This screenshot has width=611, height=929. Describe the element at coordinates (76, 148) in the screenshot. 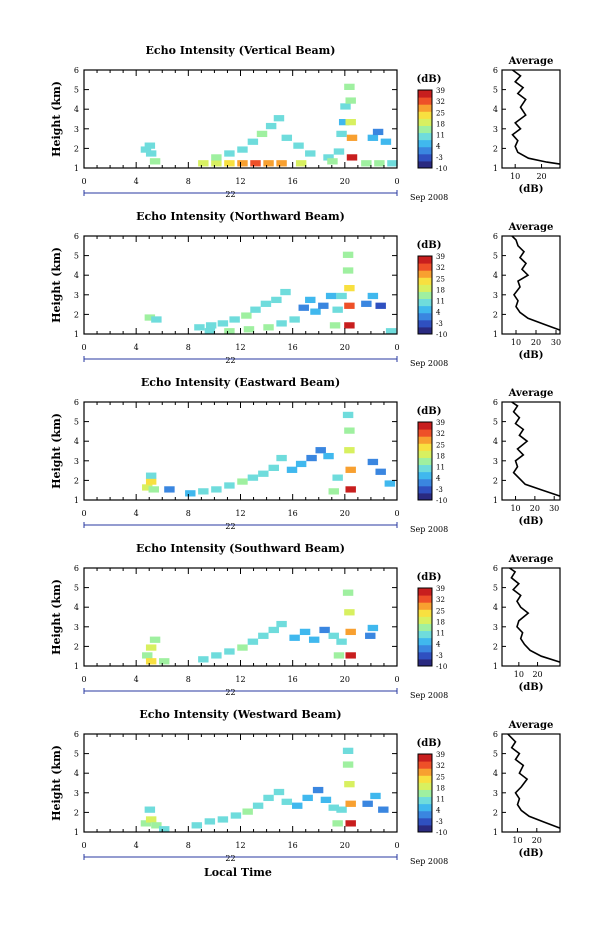

I see `y-tick-label: 2` at that location.